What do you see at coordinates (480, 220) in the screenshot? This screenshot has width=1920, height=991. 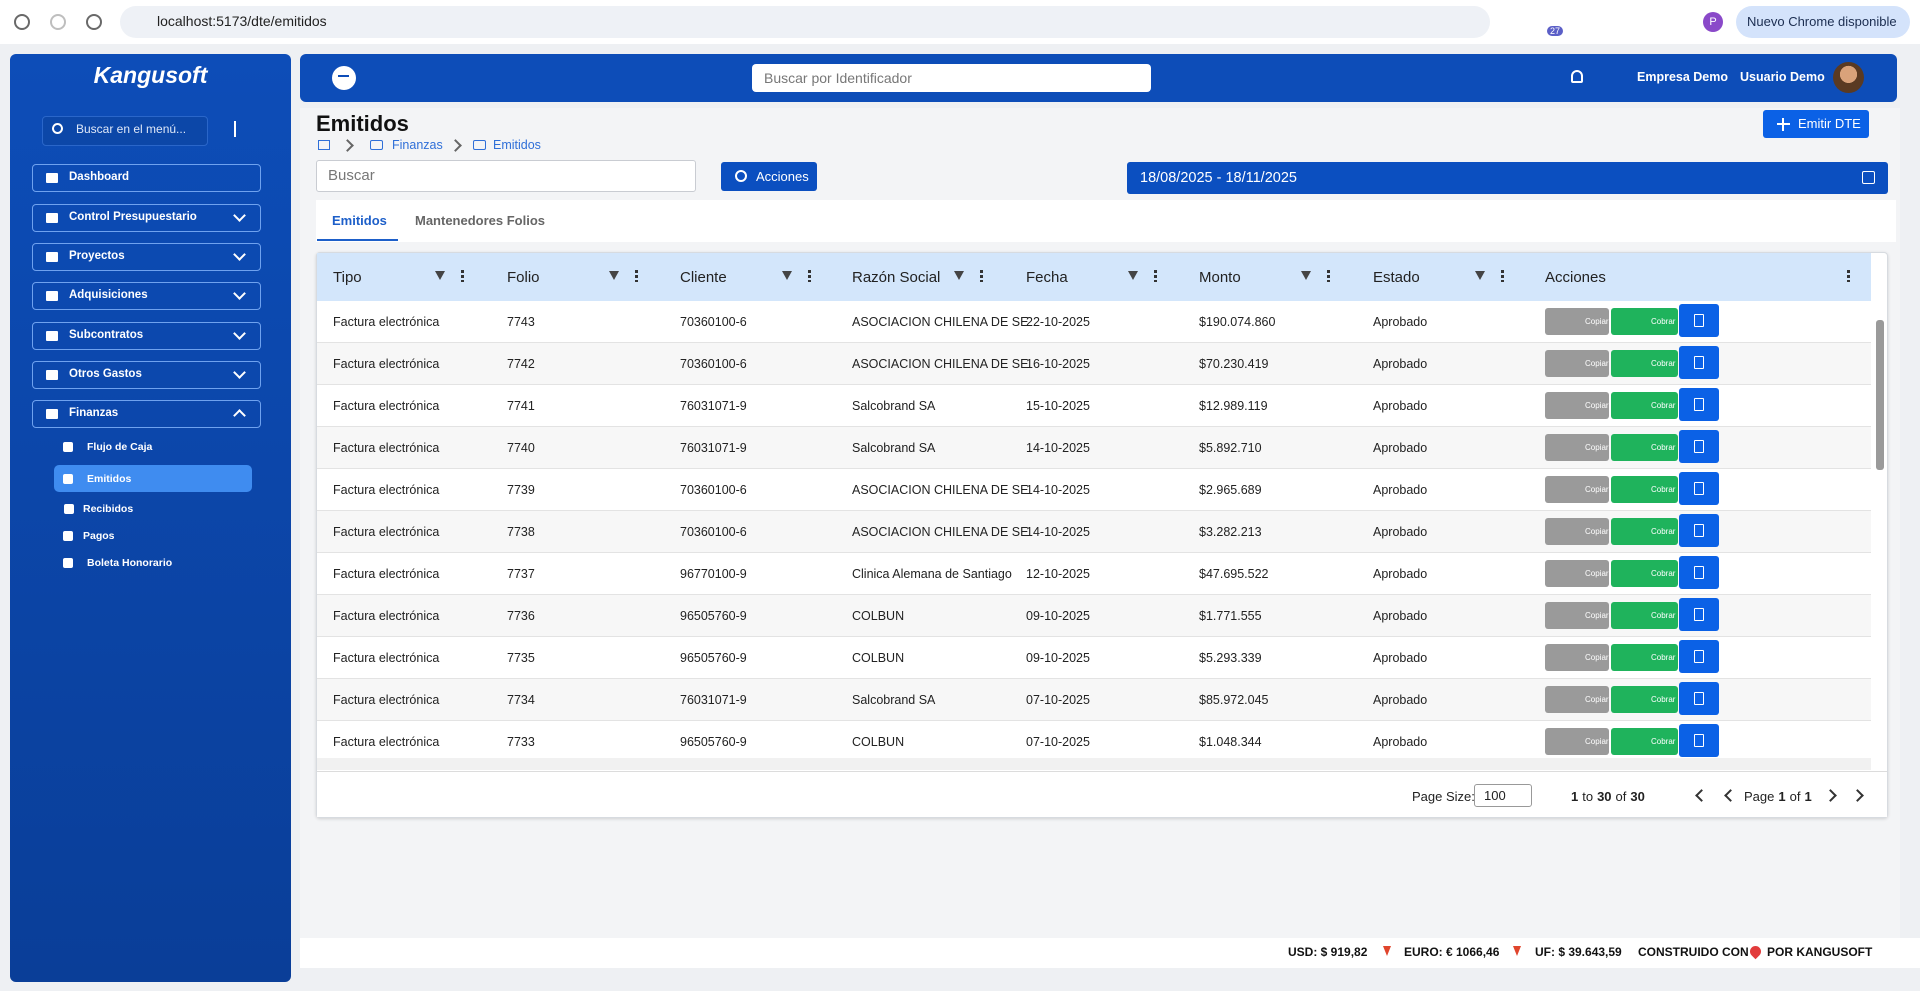 I see `tab: Mantenedores Folios` at bounding box center [480, 220].